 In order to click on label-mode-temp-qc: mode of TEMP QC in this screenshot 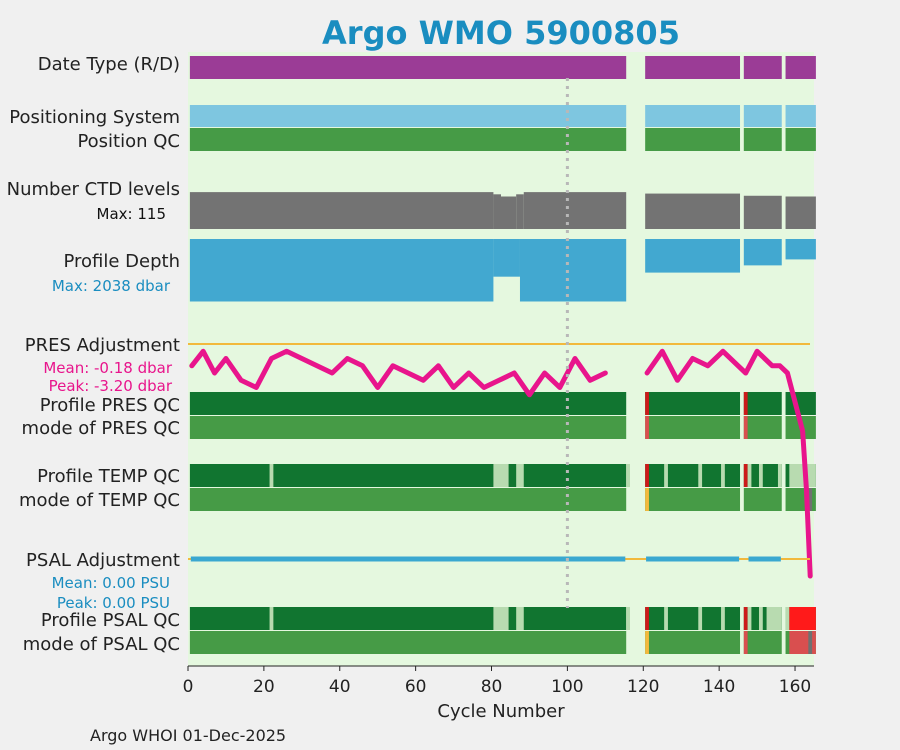, I will do `click(99, 500)`.